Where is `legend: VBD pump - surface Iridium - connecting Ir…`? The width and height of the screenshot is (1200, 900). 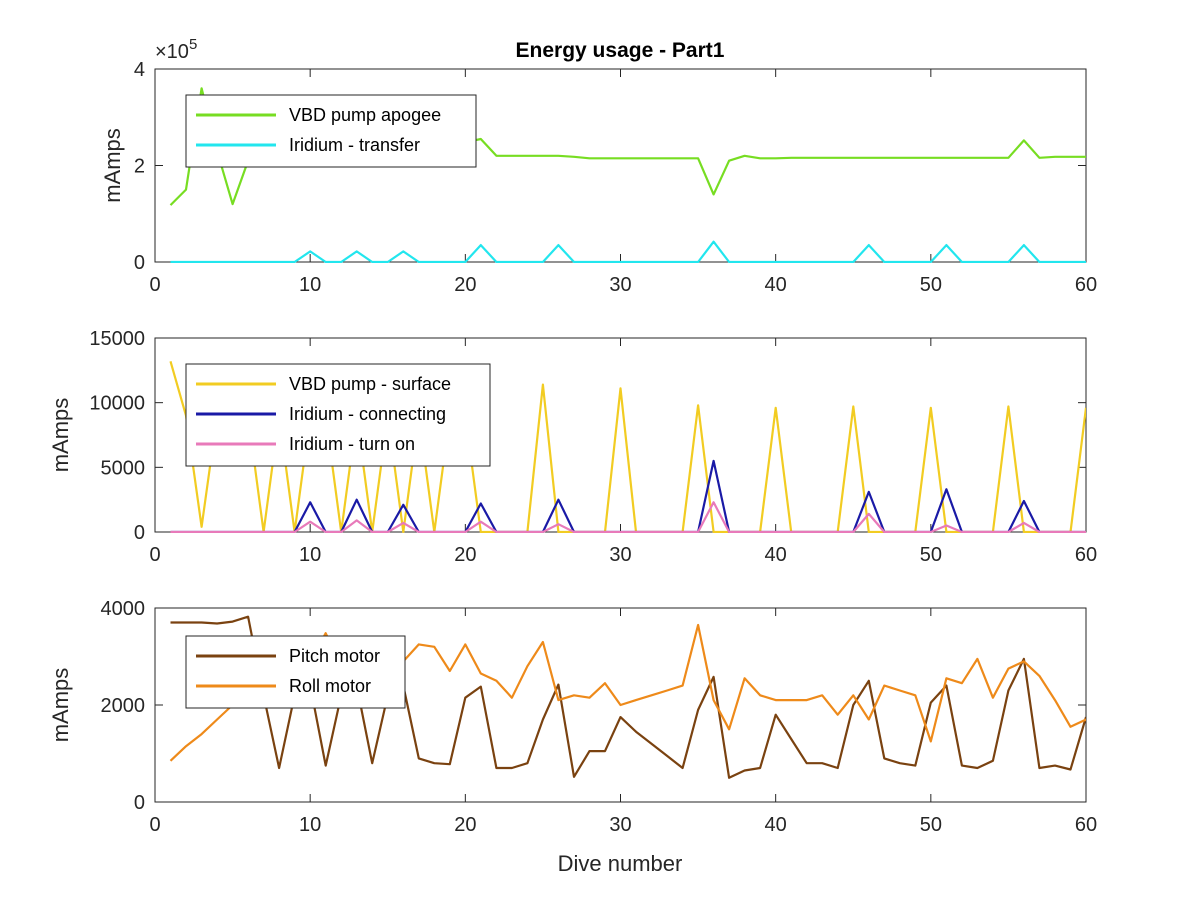
legend: VBD pump - surface Iridium - connecting Ir… is located at coordinates (338, 415).